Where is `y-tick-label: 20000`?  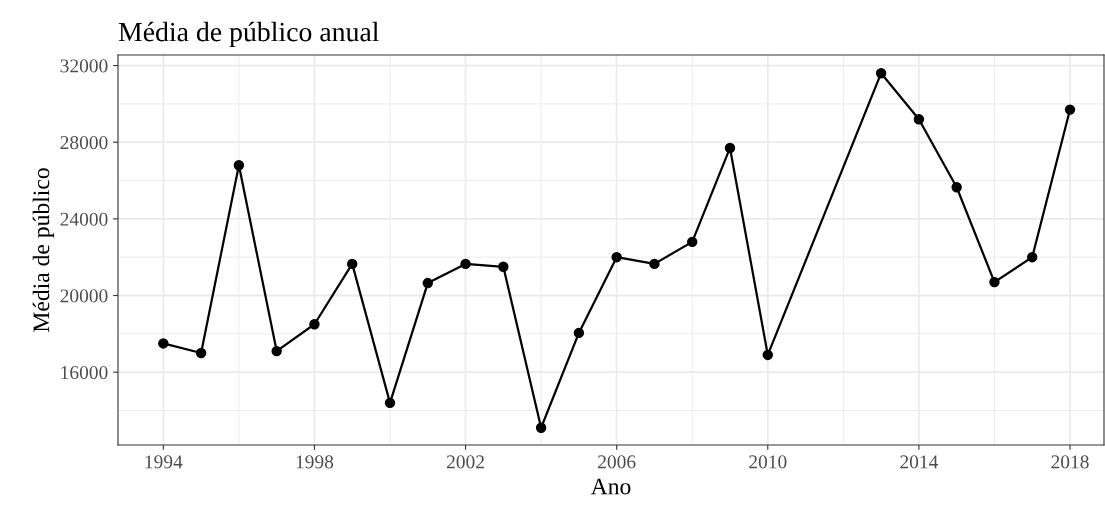
y-tick-label: 20000 is located at coordinates (84, 296).